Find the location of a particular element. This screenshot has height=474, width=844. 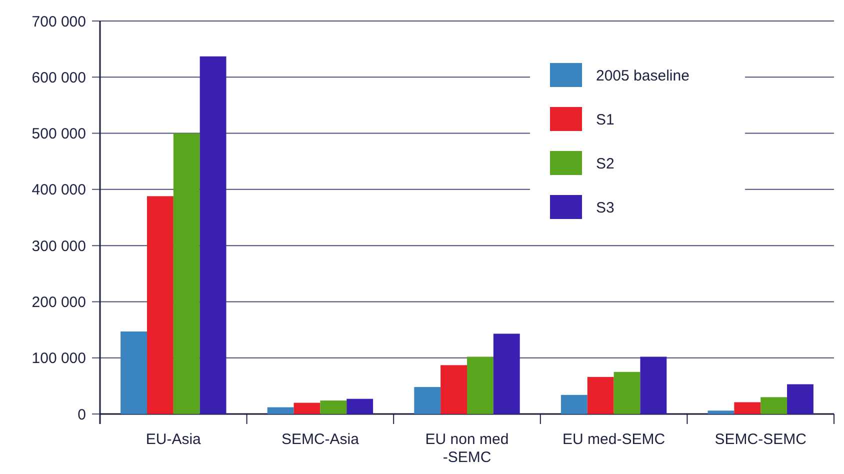

legend-label: 2005 baseline is located at coordinates (643, 75).